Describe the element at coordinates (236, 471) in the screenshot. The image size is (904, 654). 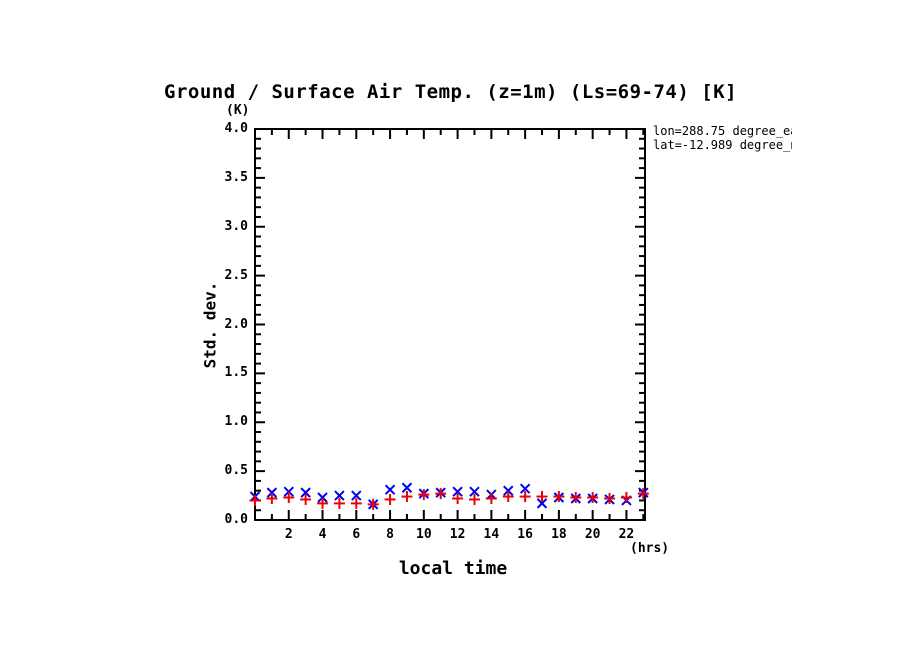
I see `y-tick-label: 0.5` at that location.